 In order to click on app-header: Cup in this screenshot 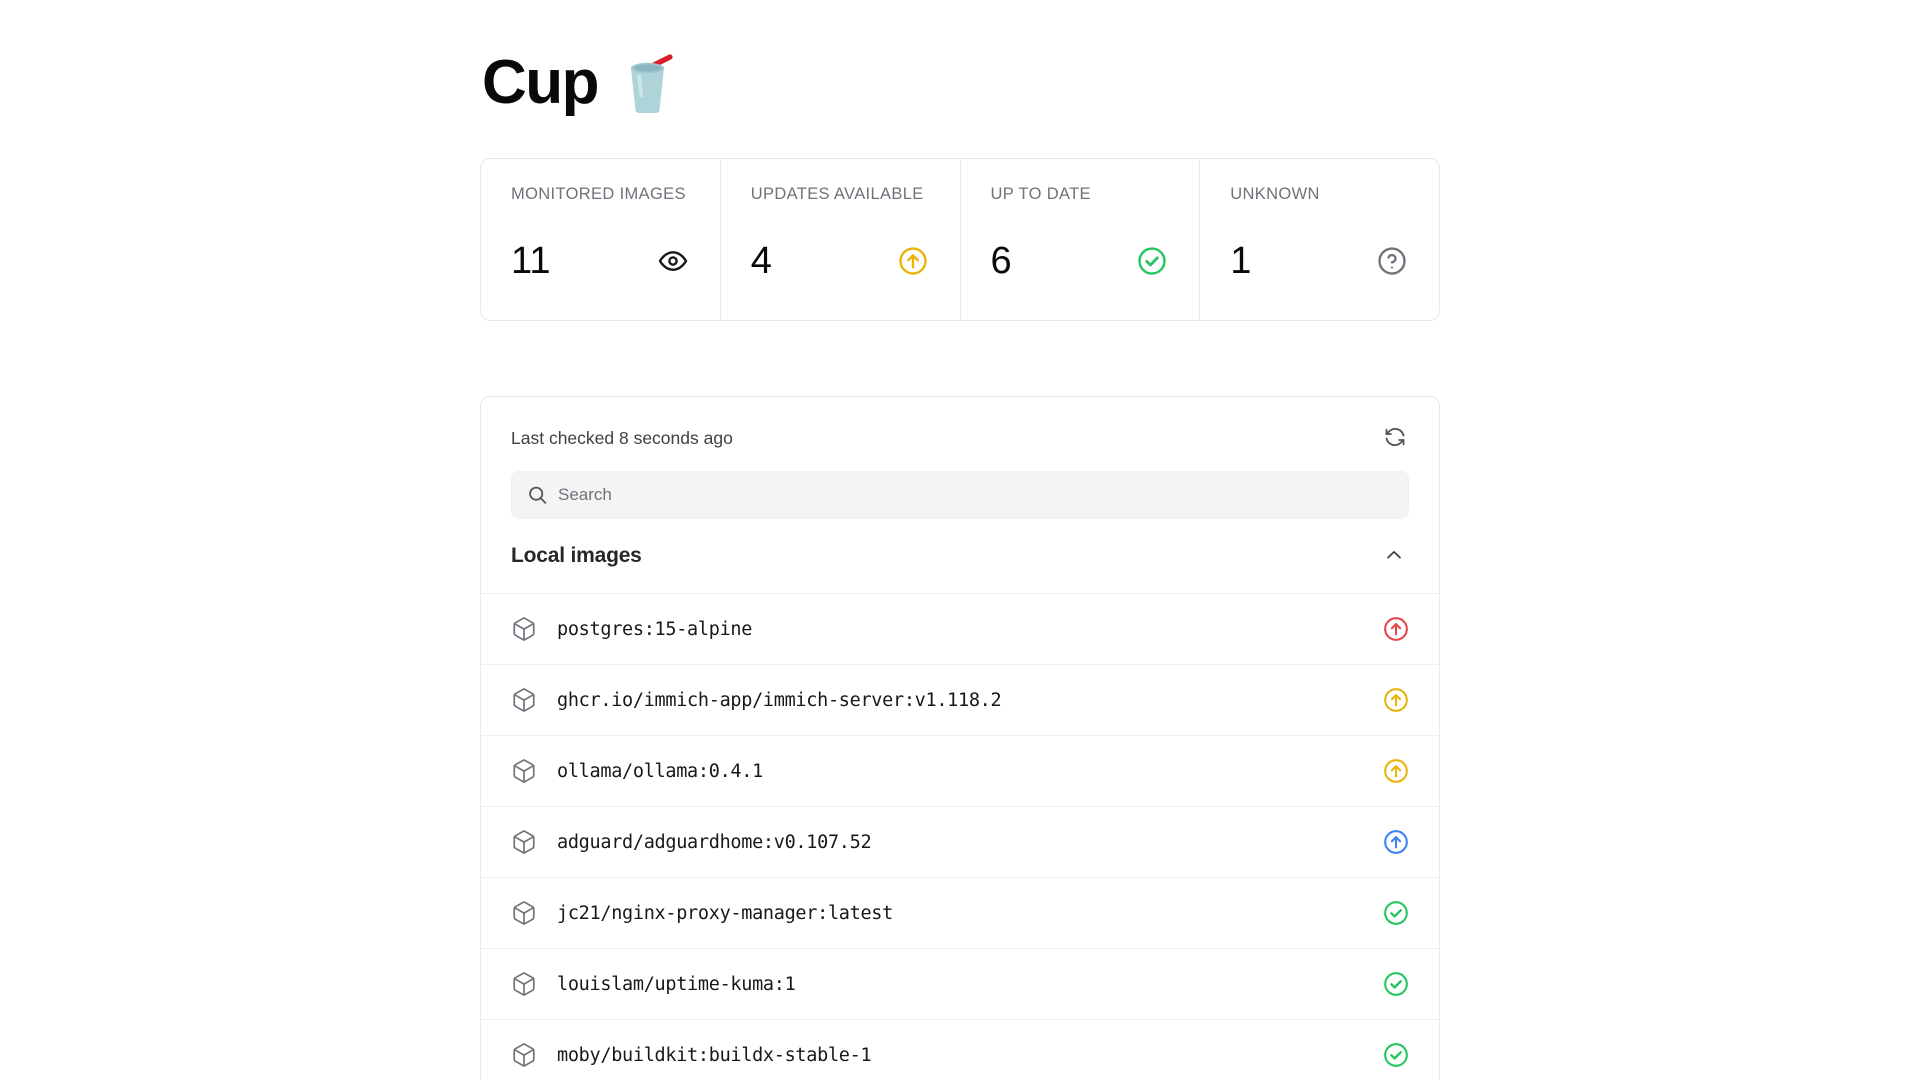, I will do `click(960, 83)`.